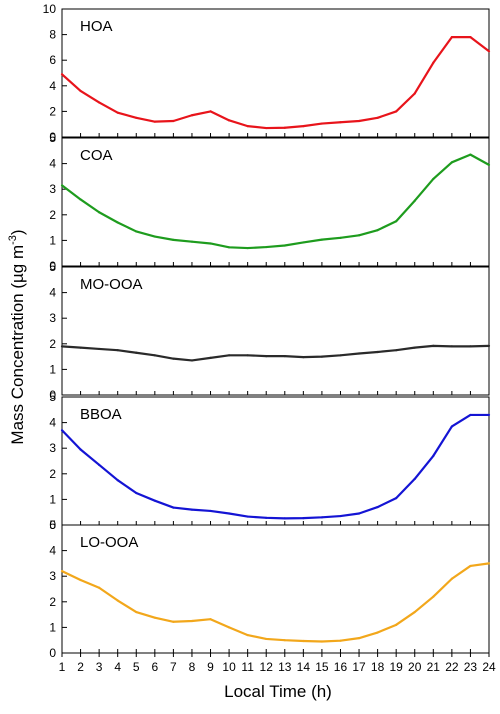 This screenshot has width=500, height=714. What do you see at coordinates (210, 667) in the screenshot?
I see `x-tick-label: 9` at bounding box center [210, 667].